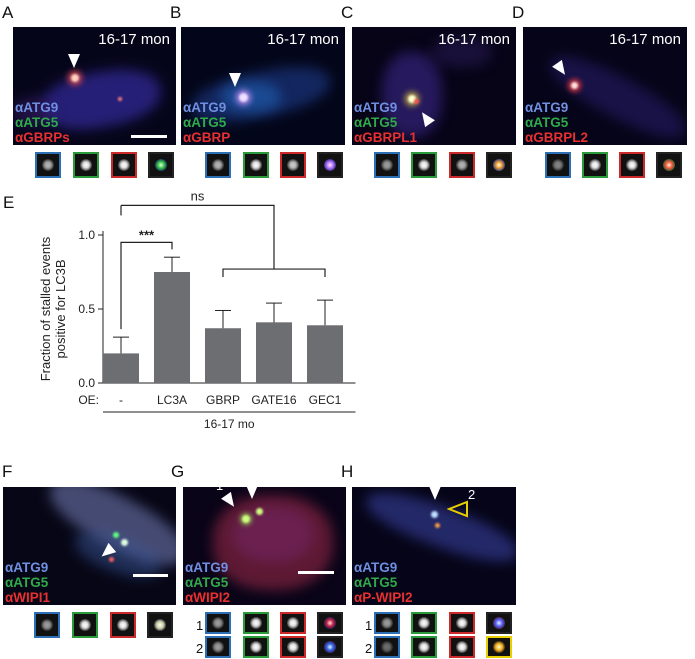 The image size is (695, 659). Describe the element at coordinates (223, 400) in the screenshot. I see `x-tick-label: GBRP` at that location.